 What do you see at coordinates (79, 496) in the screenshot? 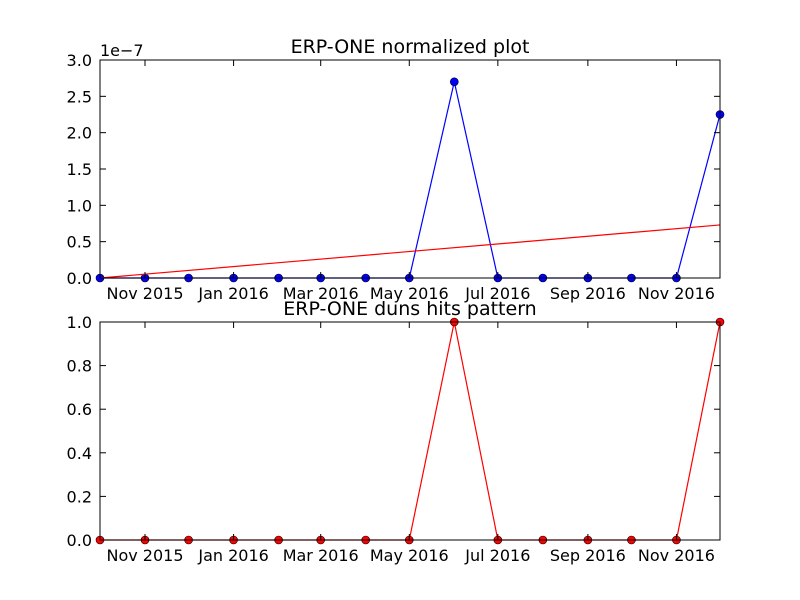
I see `y-tick-label-1: 0.2` at bounding box center [79, 496].